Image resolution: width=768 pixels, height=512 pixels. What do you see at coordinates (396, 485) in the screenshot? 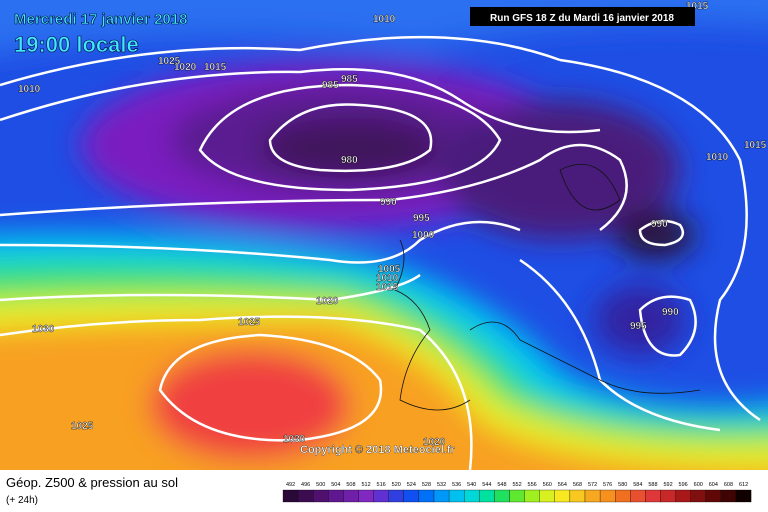
I see `scale-label: 520` at bounding box center [396, 485].